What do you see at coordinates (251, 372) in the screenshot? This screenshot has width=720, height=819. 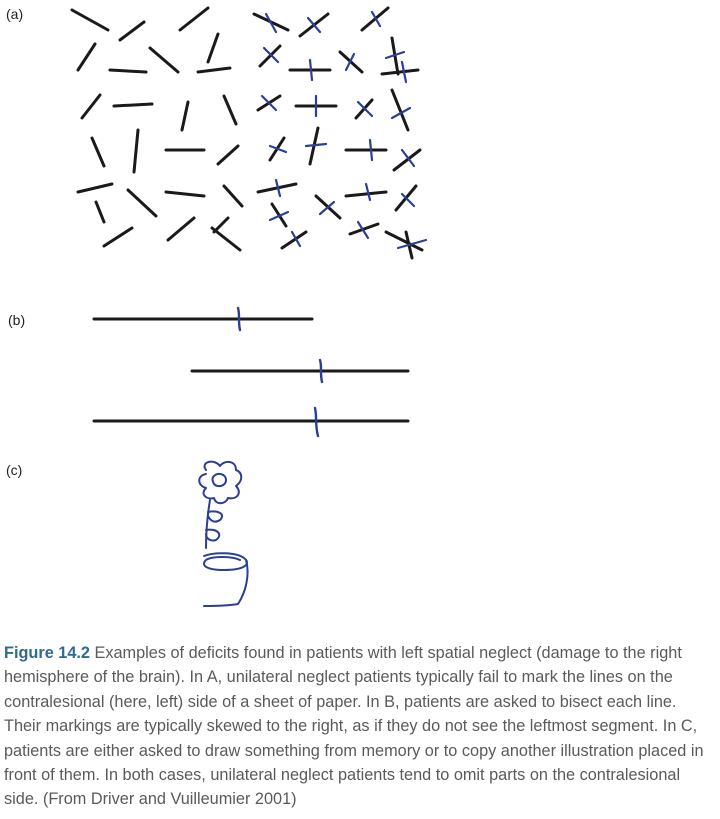 I see `panel-b-line-bisection` at bounding box center [251, 372].